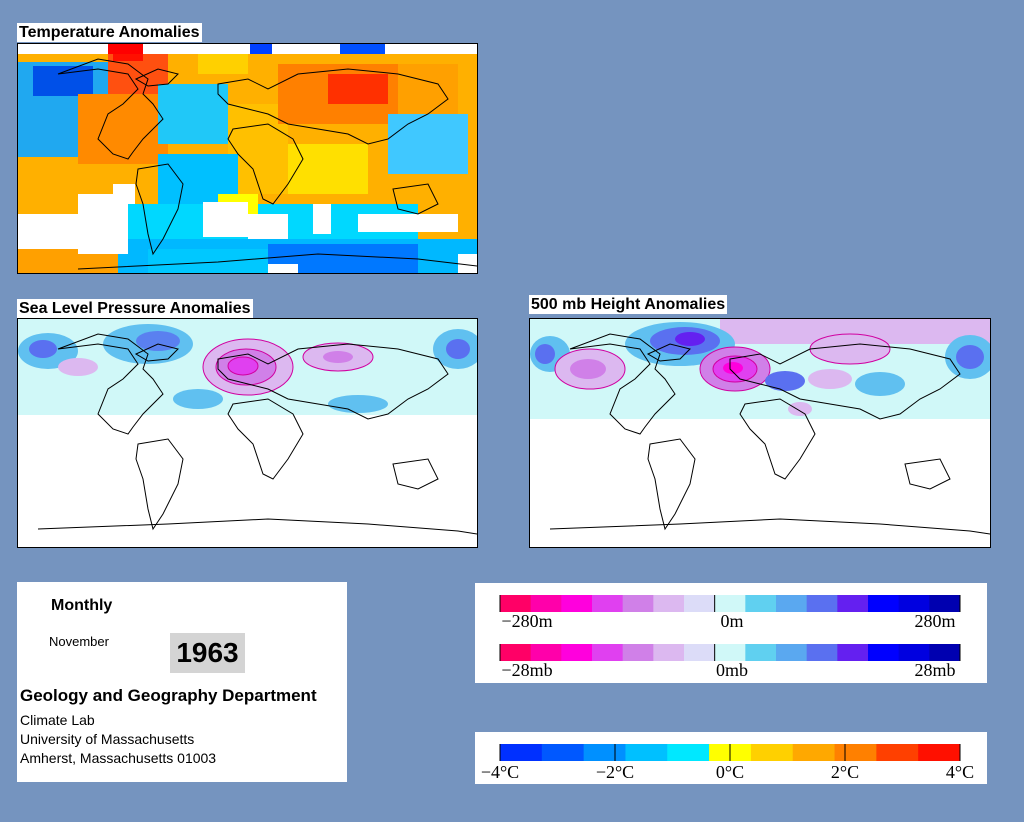 Image resolution: width=1024 pixels, height=822 pixels. What do you see at coordinates (934, 621) in the screenshot?
I see `height-legend-label-max: 280m` at bounding box center [934, 621].